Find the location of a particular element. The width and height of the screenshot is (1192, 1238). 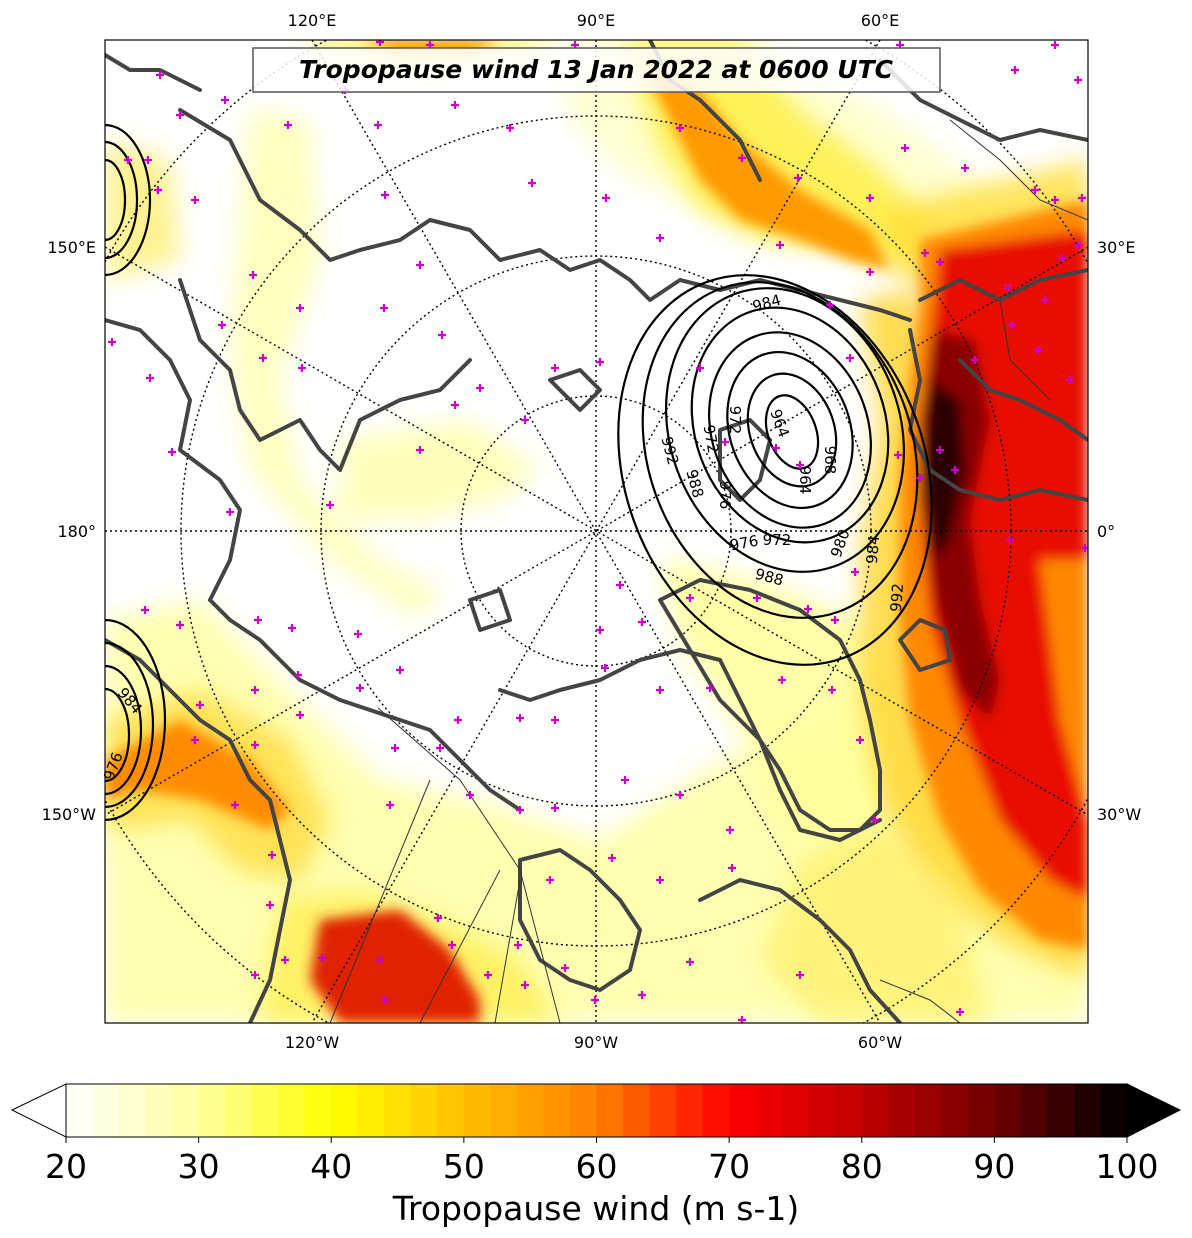

colorbar-tick-label: 90 is located at coordinates (994, 1166).